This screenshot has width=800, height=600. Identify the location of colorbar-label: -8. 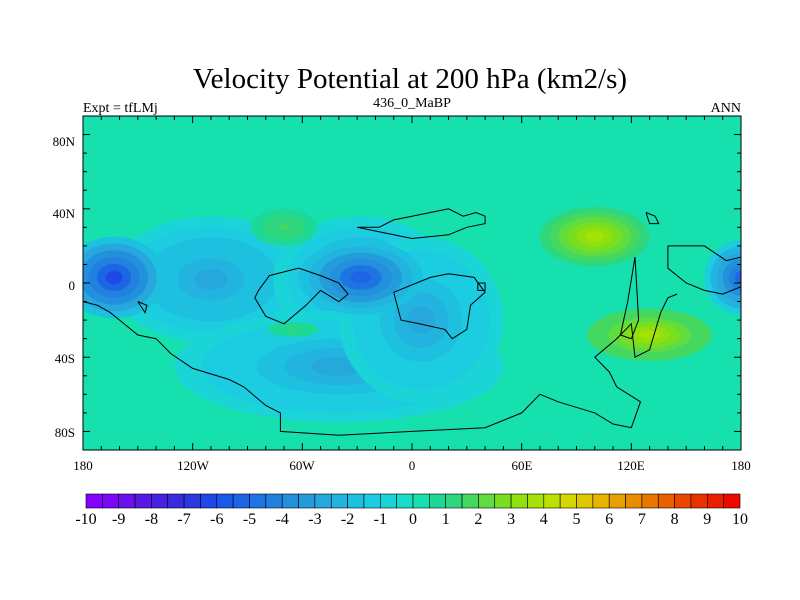
(151, 519).